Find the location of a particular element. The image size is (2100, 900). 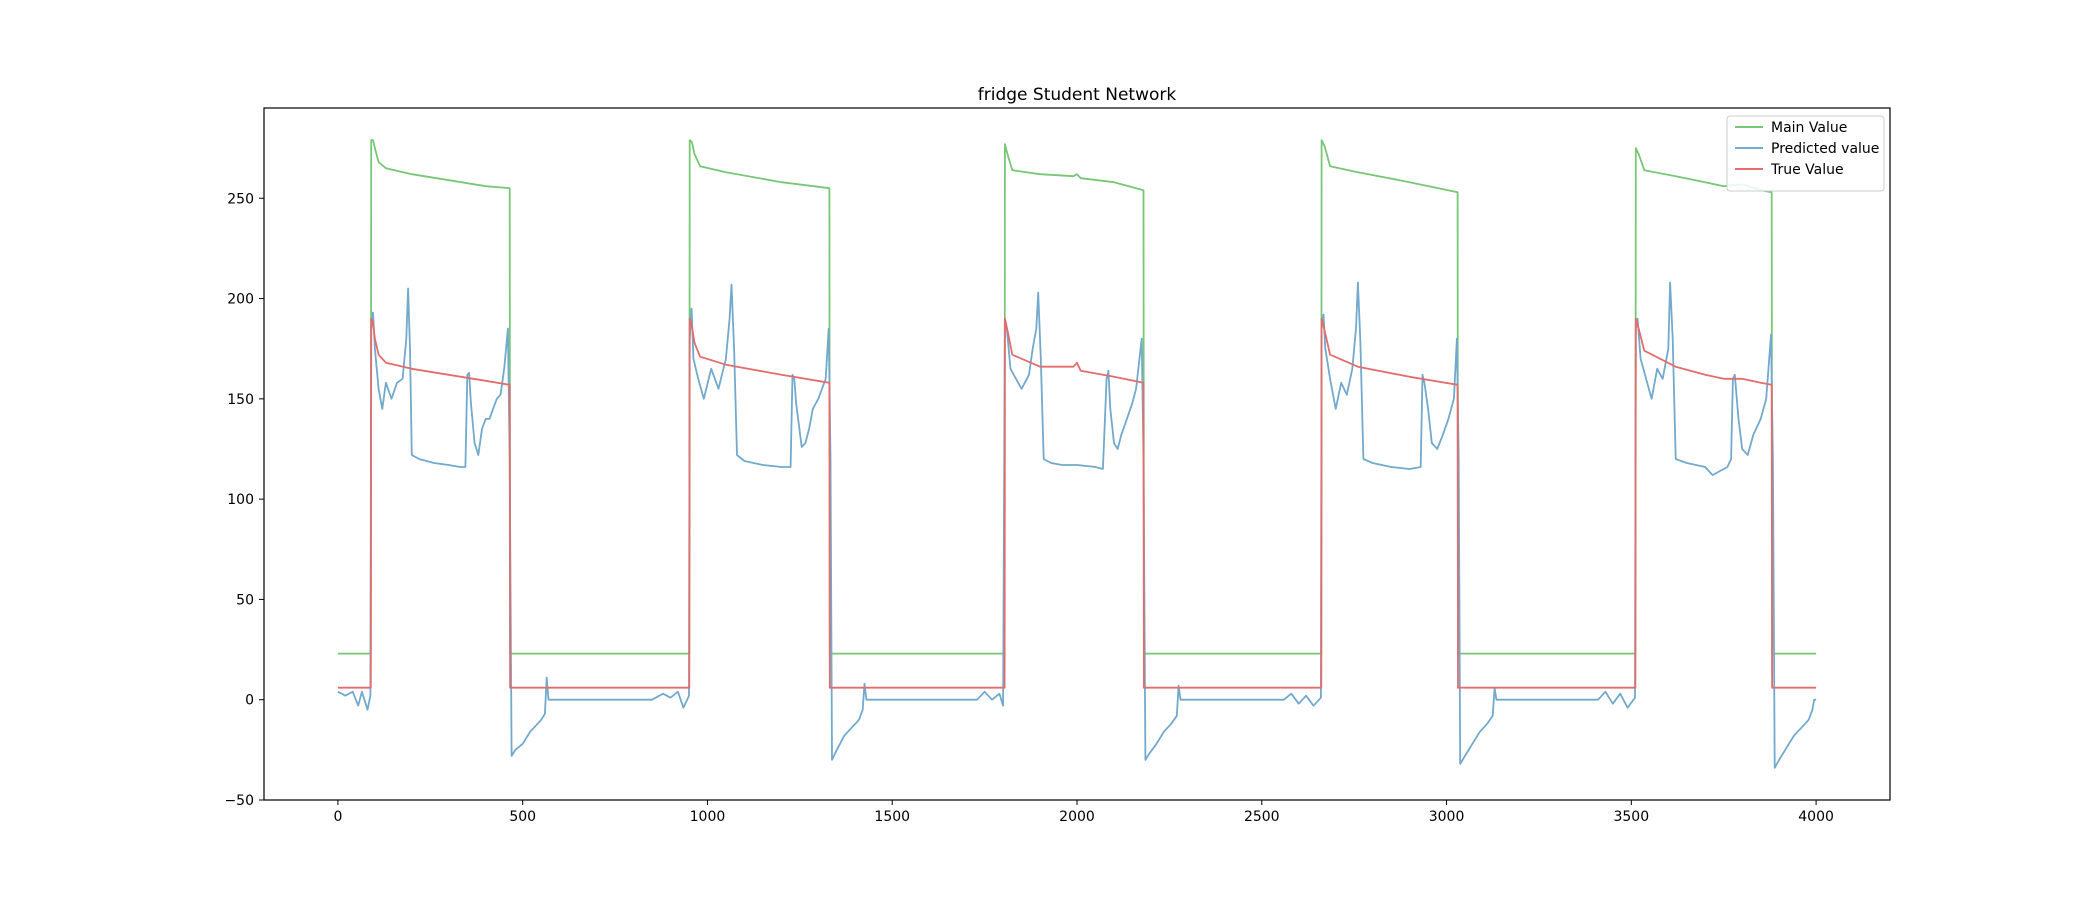

y-tick-label: 200 is located at coordinates (240, 300).